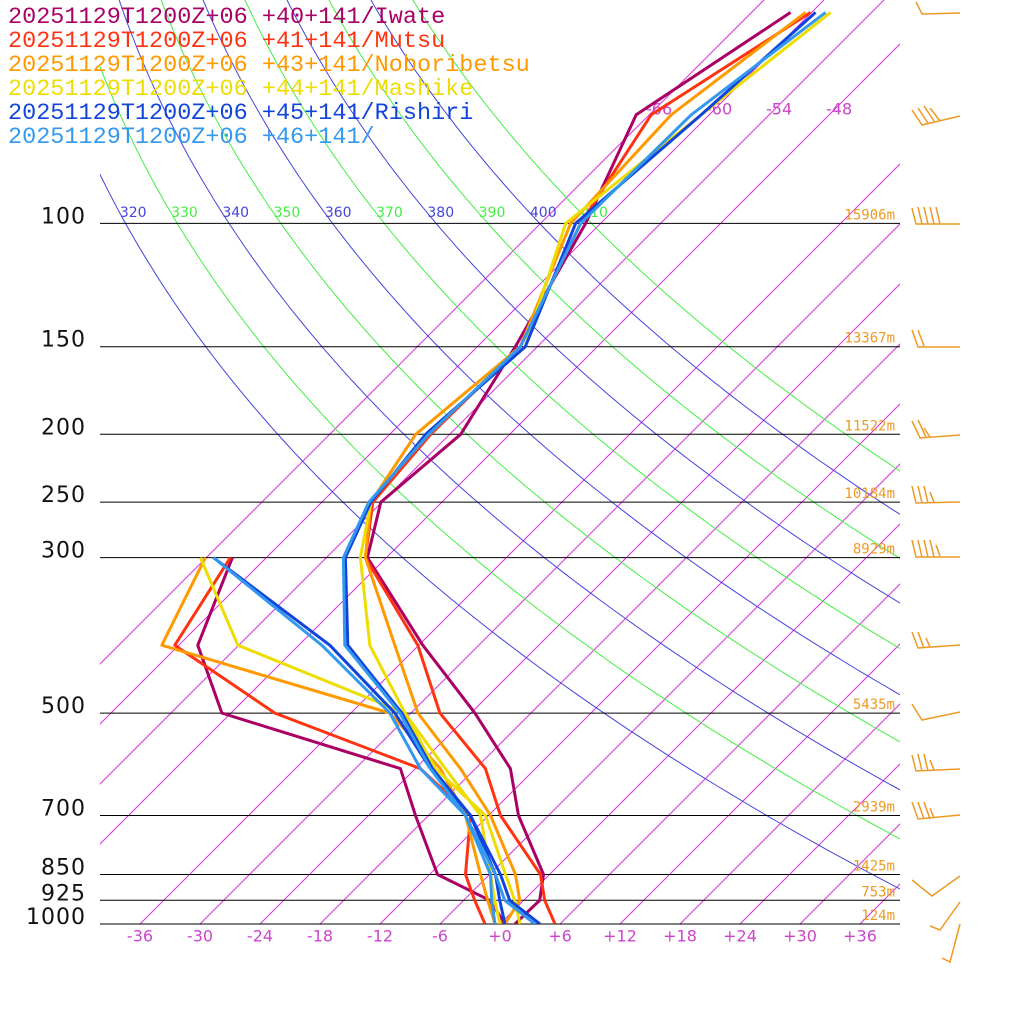 This screenshot has height=1024, width=1024. What do you see at coordinates (63, 340) in the screenshot?
I see `y-tick-label: 150` at bounding box center [63, 340].